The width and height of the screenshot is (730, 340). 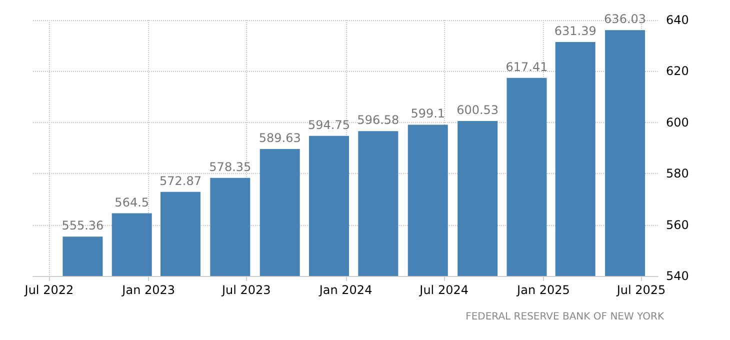 What do you see at coordinates (230, 167) in the screenshot?
I see `data-label: 578.35` at bounding box center [230, 167].